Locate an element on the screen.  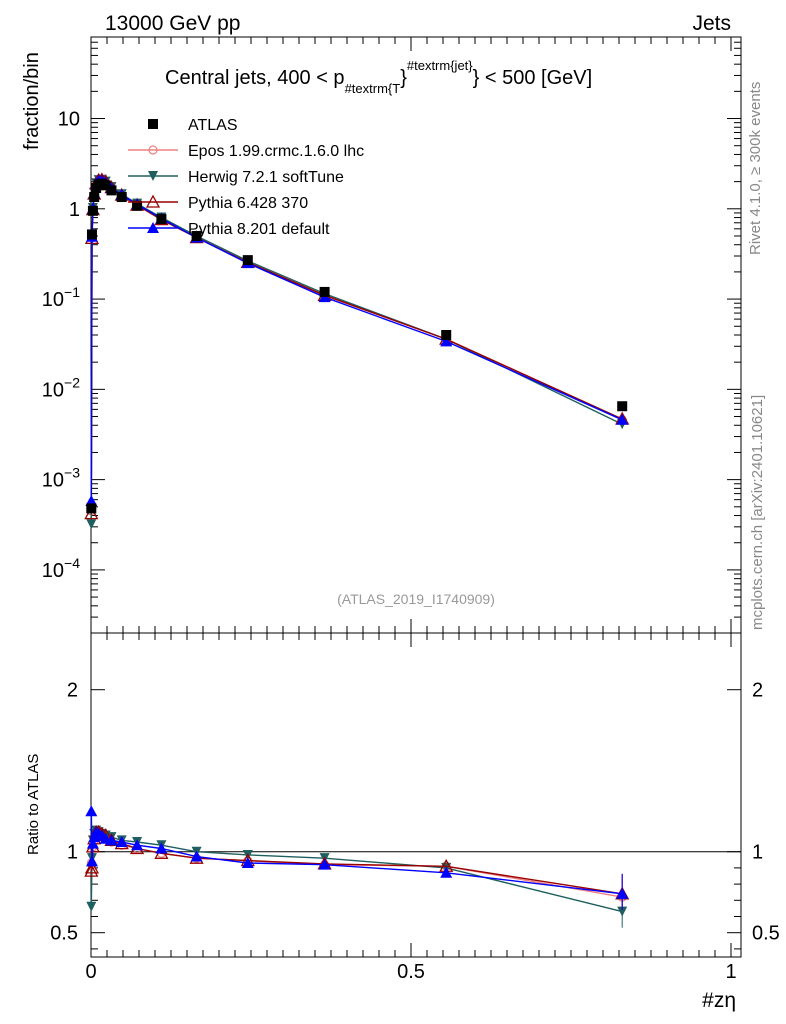
header-right: Jets is located at coordinates (711, 23).